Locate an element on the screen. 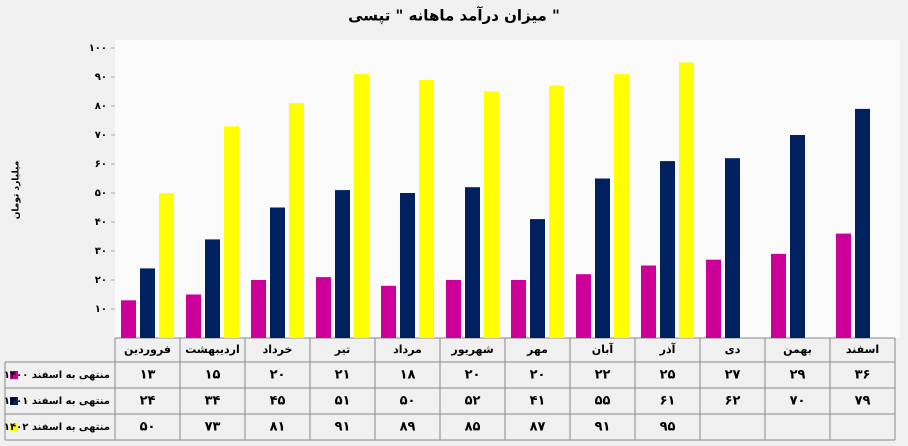 The image size is (908, 446). x-tick-label: بهمن is located at coordinates (797, 349).